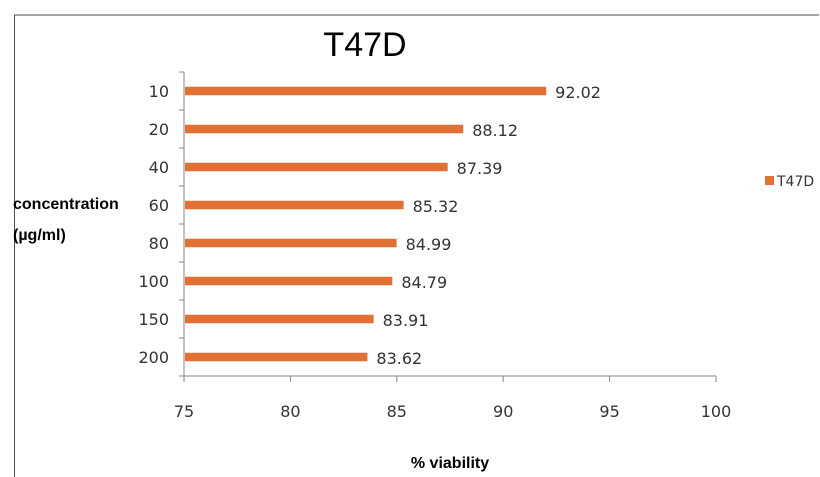 The image size is (820, 477). What do you see at coordinates (397, 411) in the screenshot?
I see `x-tick-label: 85` at bounding box center [397, 411].